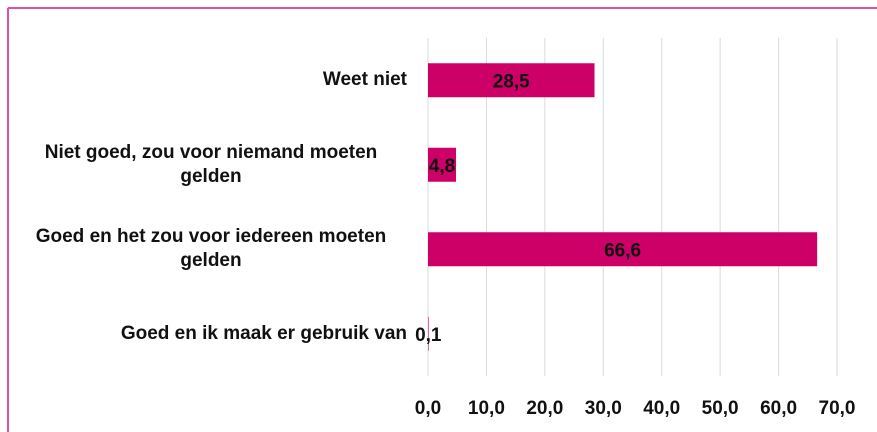 The height and width of the screenshot is (432, 877). I want to click on x-tick-label: 10,0, so click(486, 408).